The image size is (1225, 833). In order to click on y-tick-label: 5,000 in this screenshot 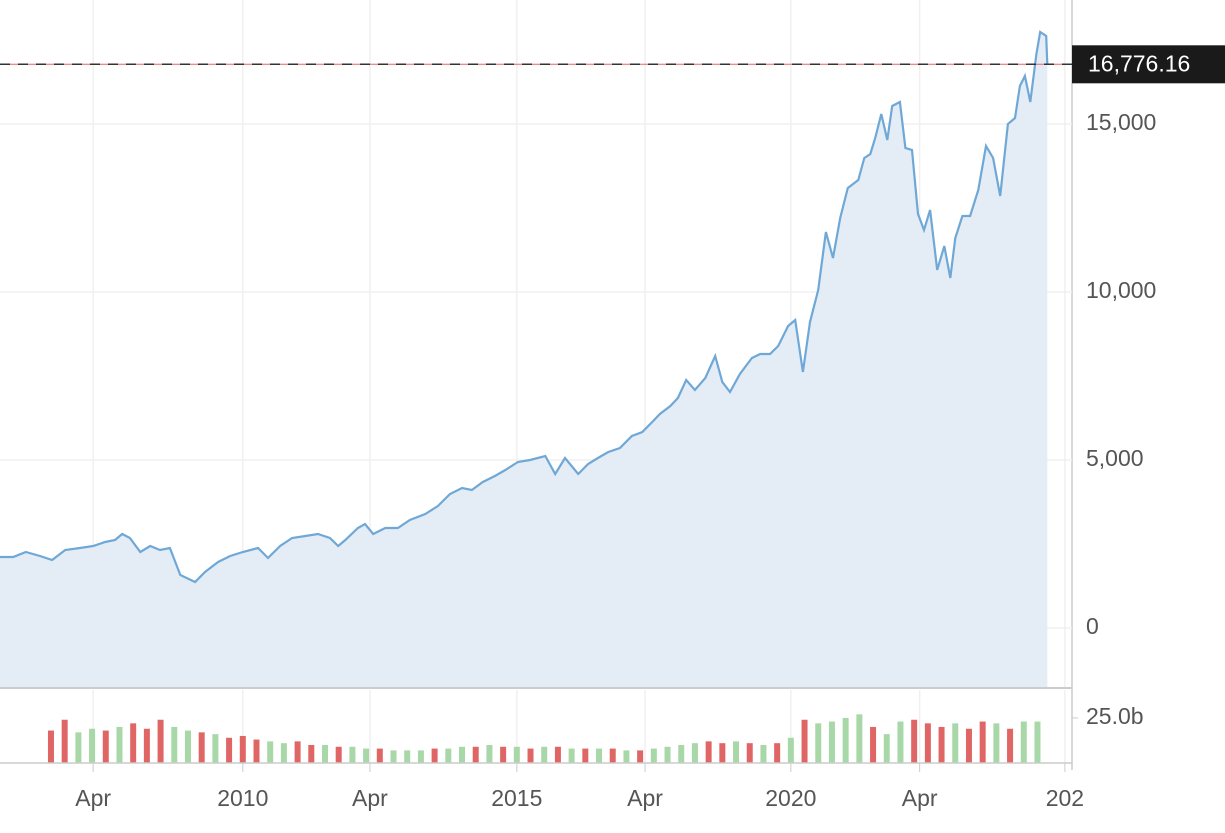, I will do `click(1115, 458)`.